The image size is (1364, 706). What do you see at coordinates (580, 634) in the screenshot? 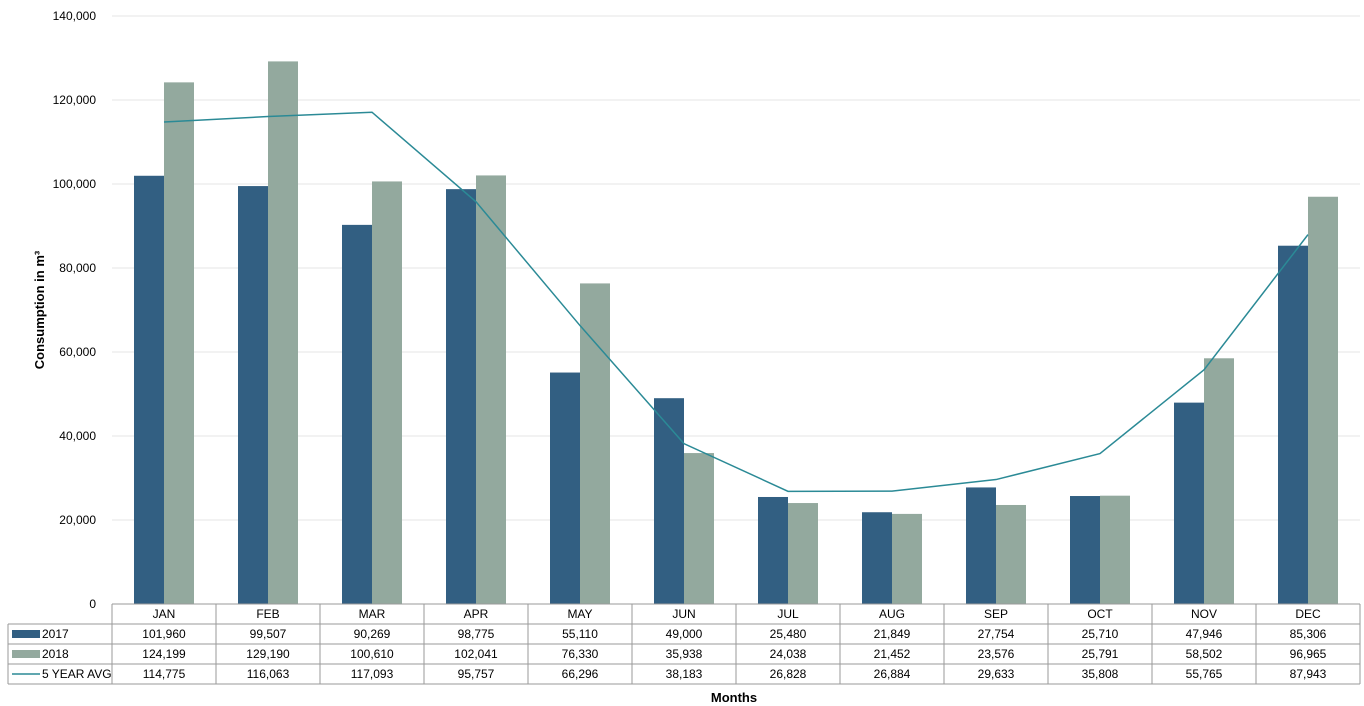
I see `data-label: 55,110` at bounding box center [580, 634].